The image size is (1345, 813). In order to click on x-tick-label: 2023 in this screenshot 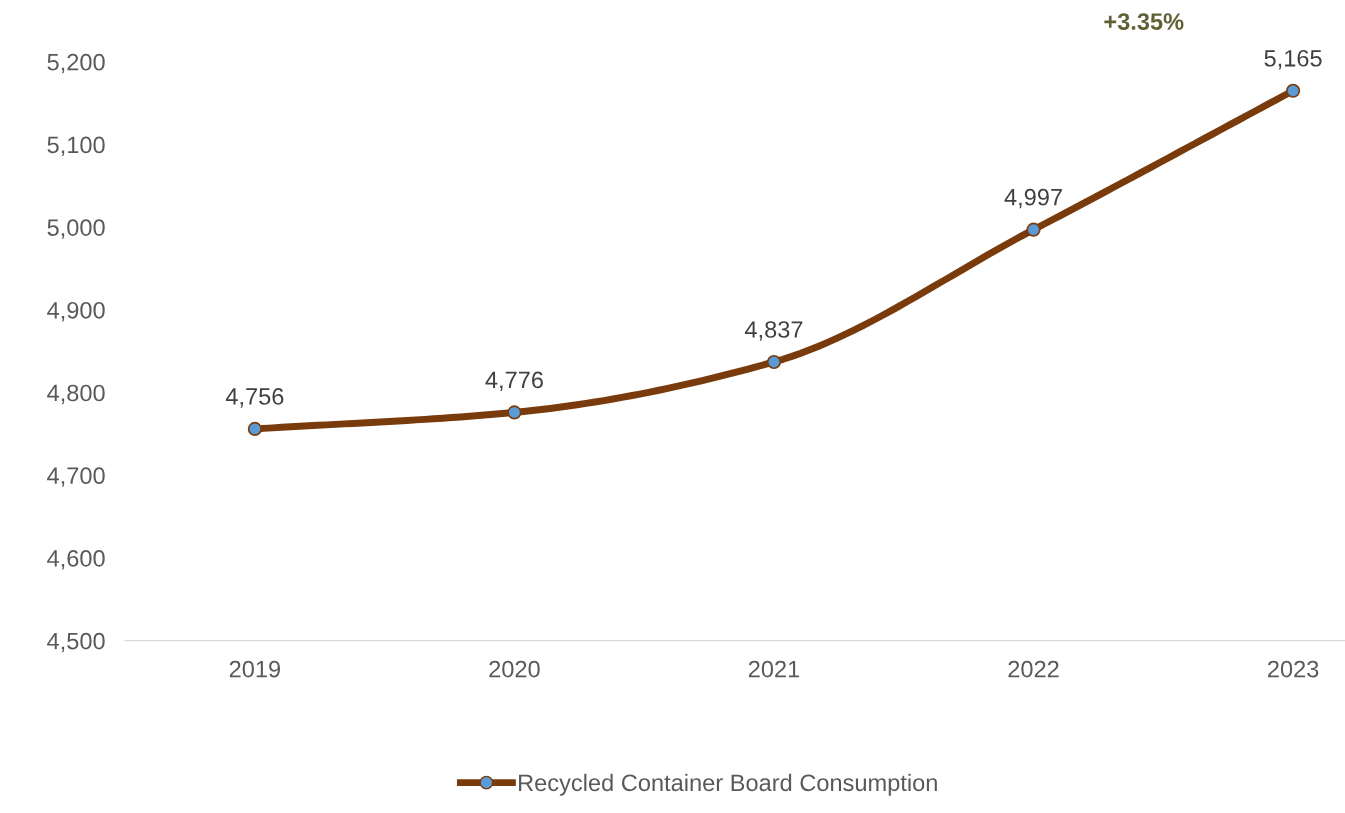, I will do `click(1293, 669)`.